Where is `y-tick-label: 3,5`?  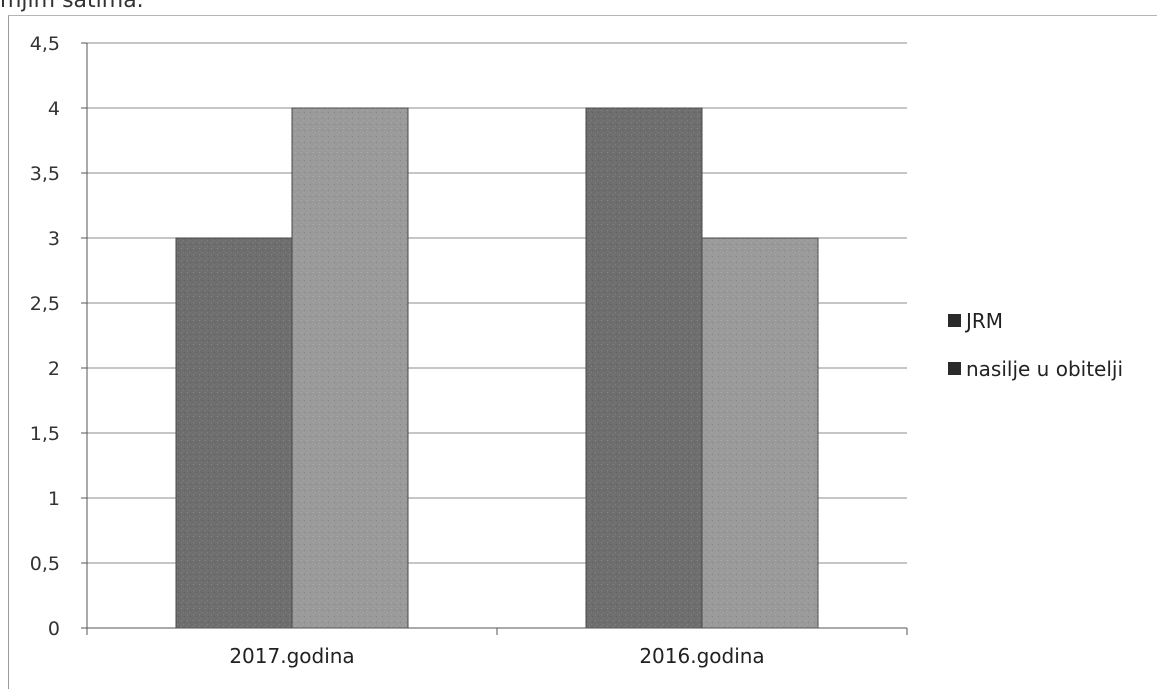
y-tick-label: 3,5 is located at coordinates (45, 174).